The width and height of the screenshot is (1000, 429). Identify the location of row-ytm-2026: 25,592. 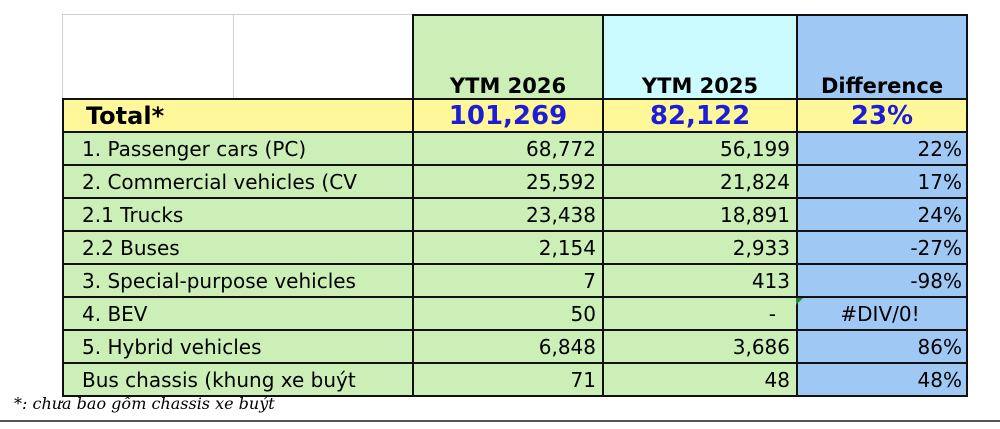
(507, 180).